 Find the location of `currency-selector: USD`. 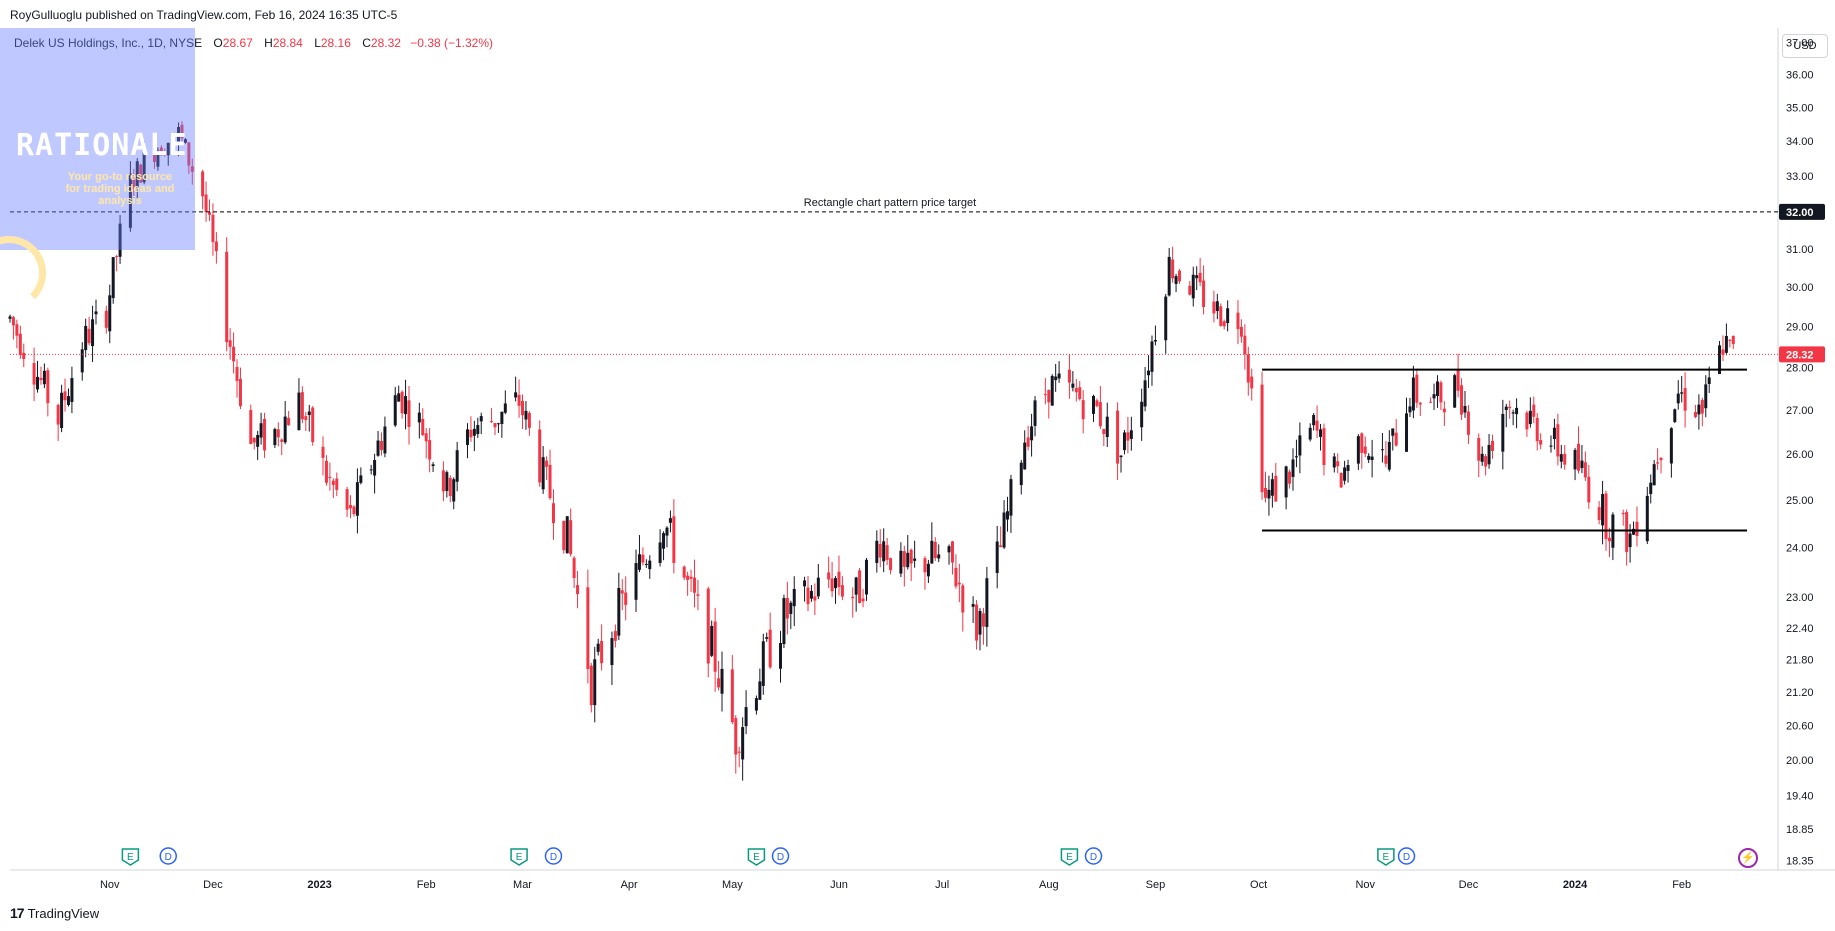

currency-selector: USD is located at coordinates (1805, 46).